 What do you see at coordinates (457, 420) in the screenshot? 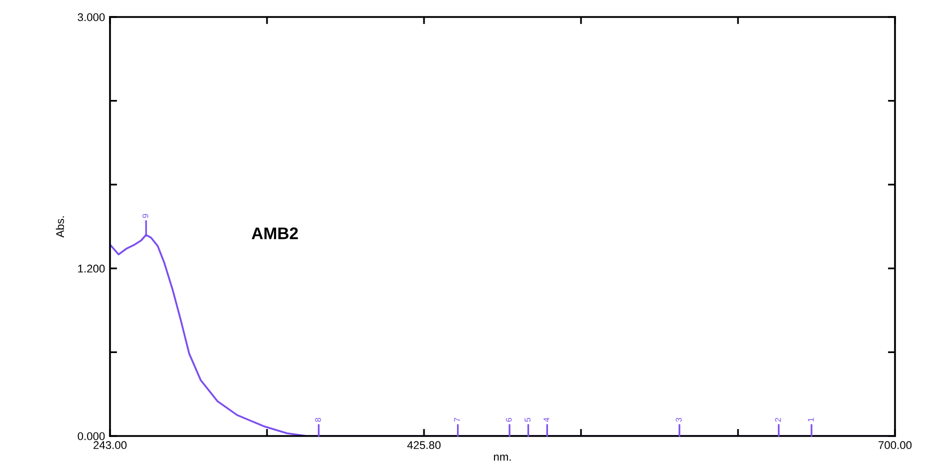
I see `annotation: 7` at bounding box center [457, 420].